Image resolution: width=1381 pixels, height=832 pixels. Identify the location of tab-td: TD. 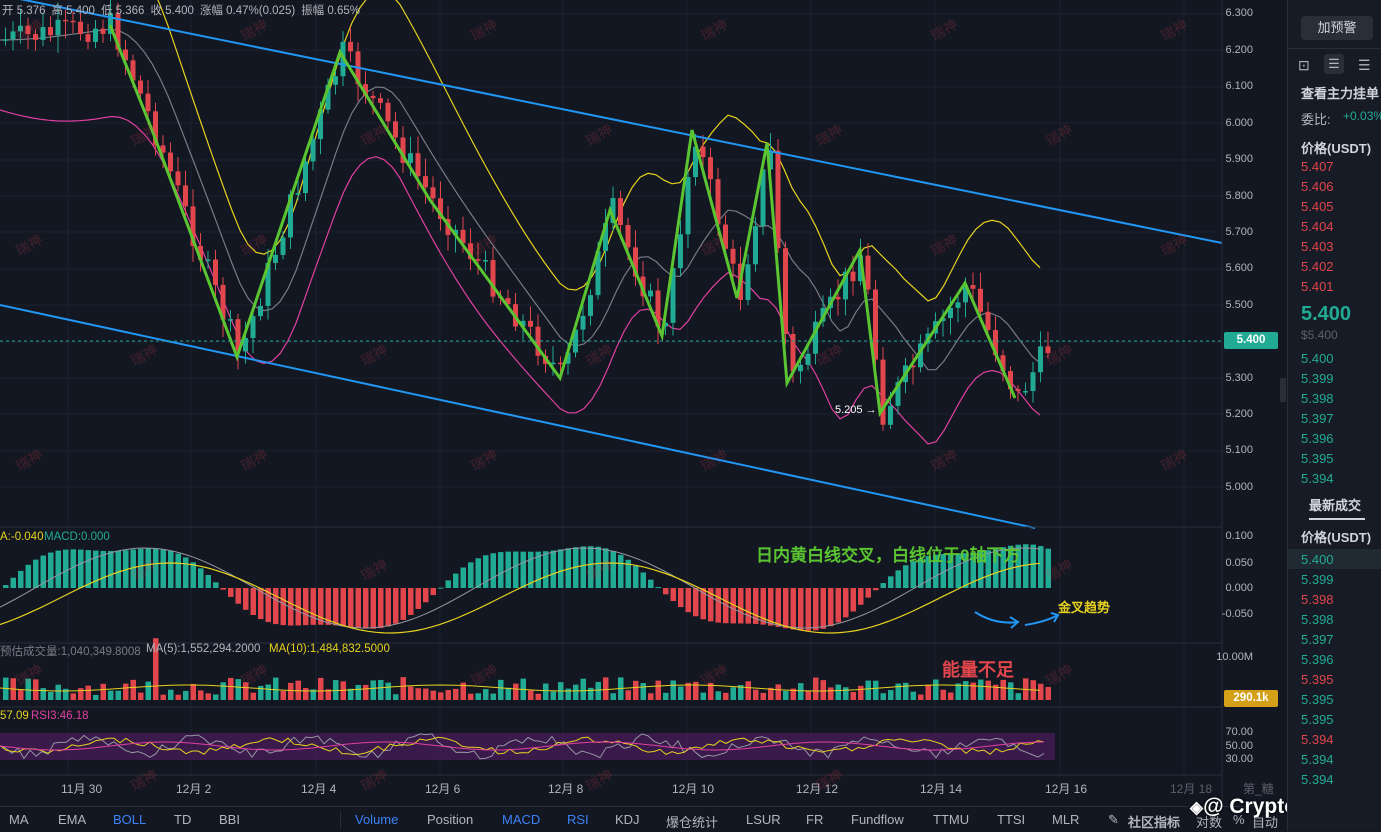
(183, 819).